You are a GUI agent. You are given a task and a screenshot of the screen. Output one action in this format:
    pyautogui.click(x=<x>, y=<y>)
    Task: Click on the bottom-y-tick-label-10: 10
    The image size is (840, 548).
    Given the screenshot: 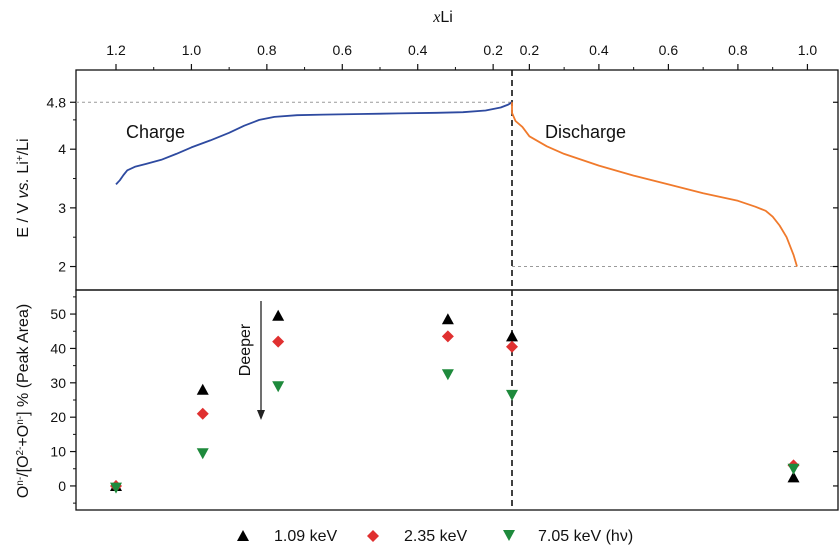 What is the action you would take?
    pyautogui.click(x=58, y=452)
    